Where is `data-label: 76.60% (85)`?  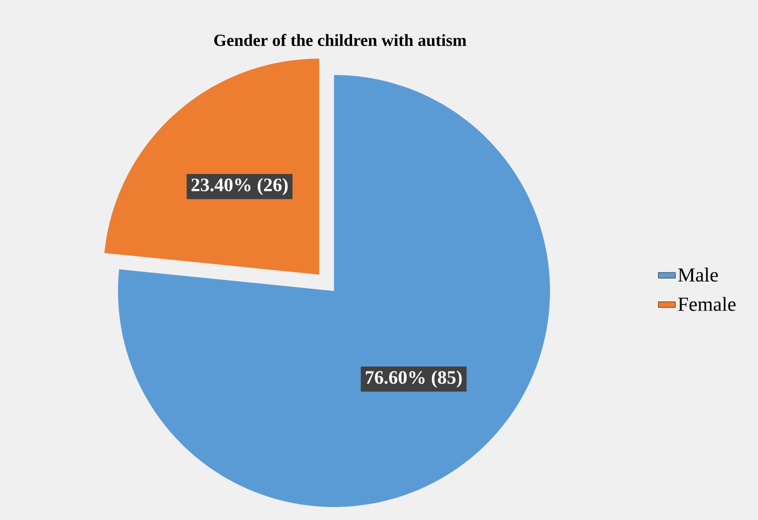 data-label: 76.60% (85) is located at coordinates (414, 379).